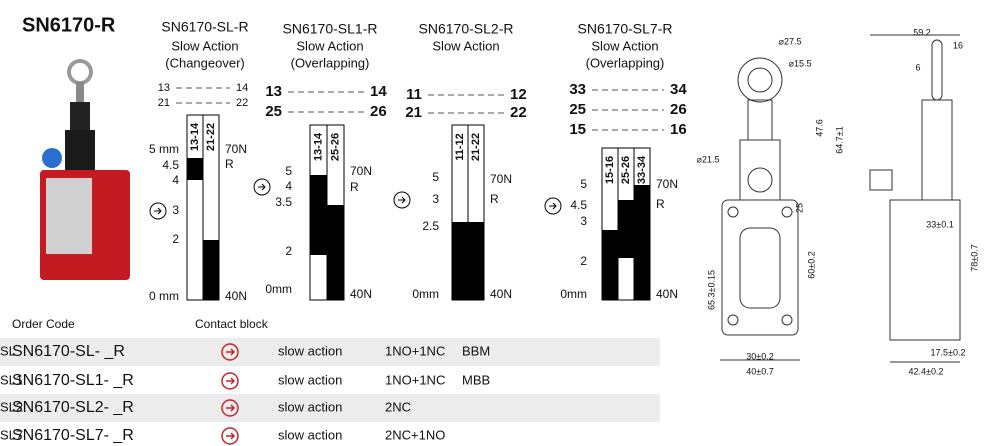 Image resolution: width=1000 pixels, height=446 pixels. Describe the element at coordinates (335, 147) in the screenshot. I see `column-label: 25-26` at that location.